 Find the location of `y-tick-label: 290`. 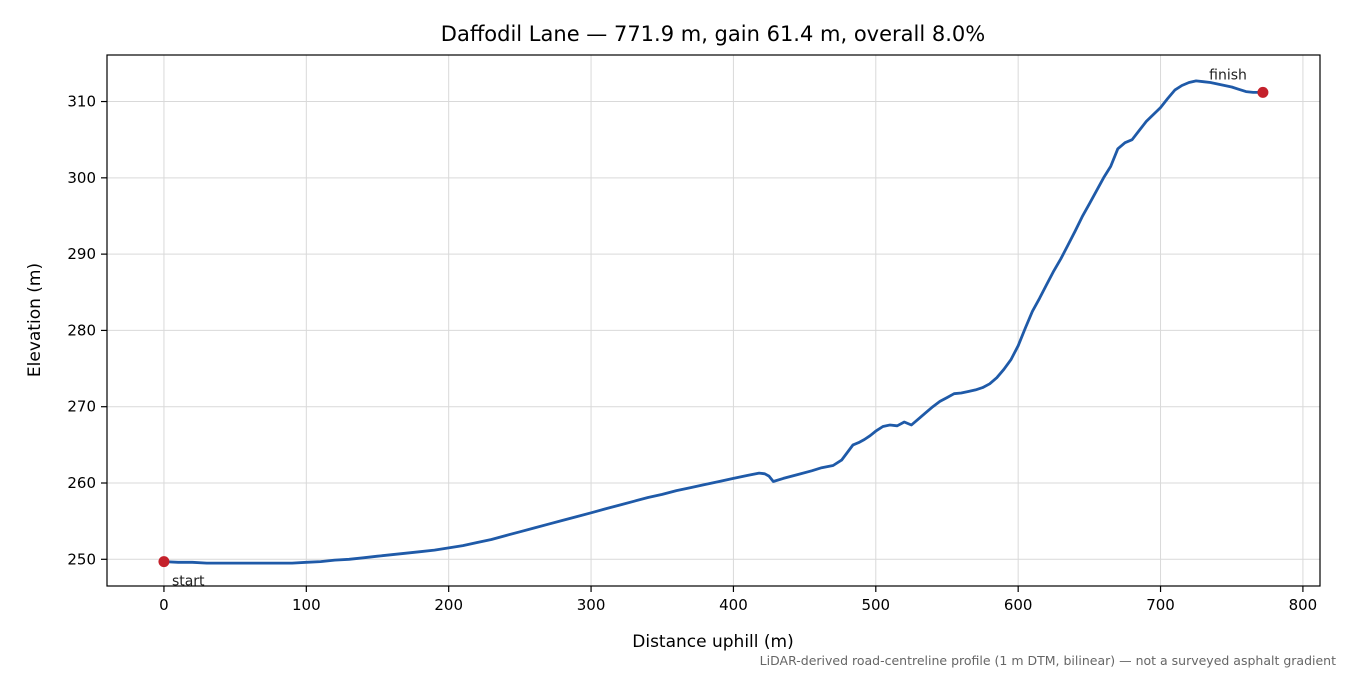

y-tick-label: 290 is located at coordinates (81, 254).